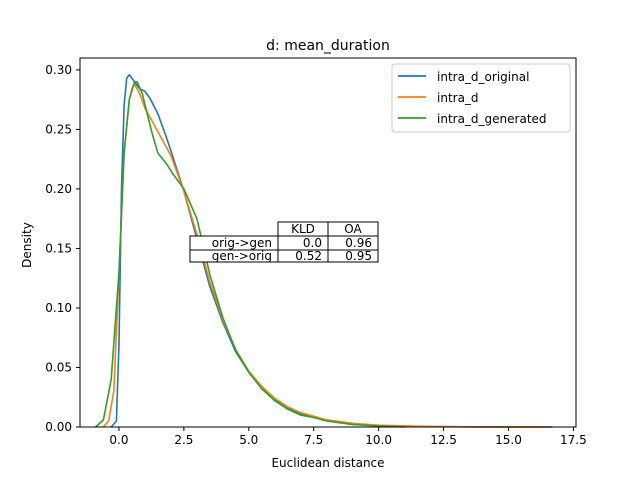 This screenshot has width=640, height=480. Describe the element at coordinates (303, 229) in the screenshot. I see `table-col-header: KLD` at that location.